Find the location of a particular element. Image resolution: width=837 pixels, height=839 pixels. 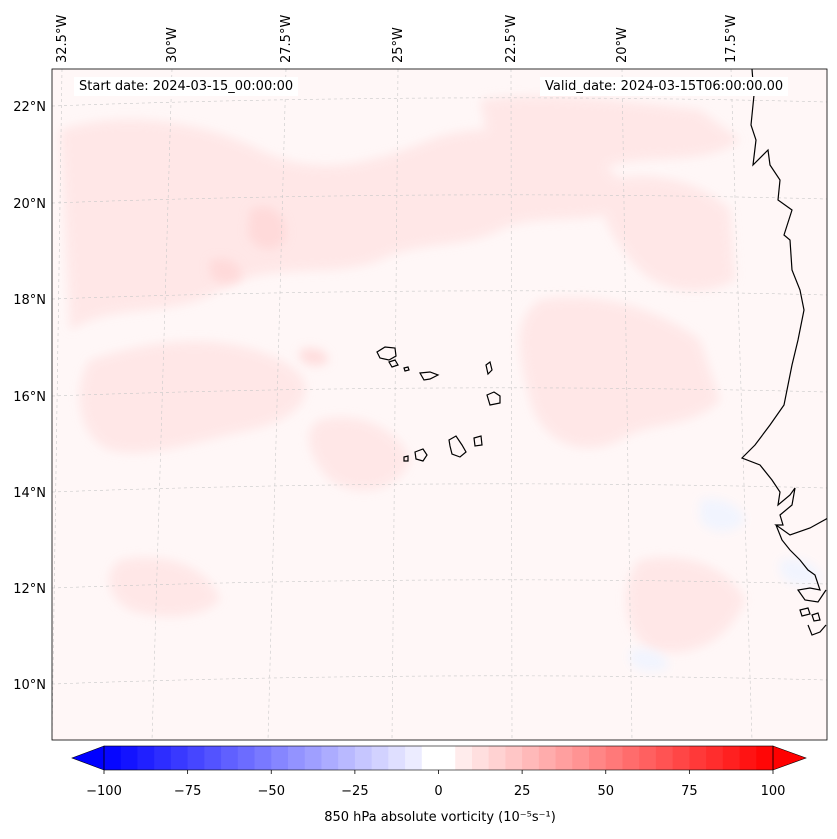

latitude-label: 14°N is located at coordinates (29, 493).